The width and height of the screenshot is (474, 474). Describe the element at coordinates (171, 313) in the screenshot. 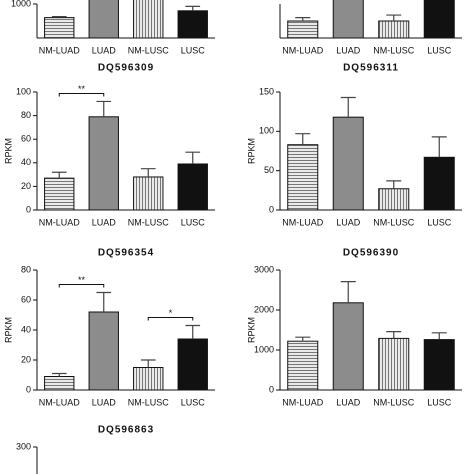

I see `significance-label: *` at that location.